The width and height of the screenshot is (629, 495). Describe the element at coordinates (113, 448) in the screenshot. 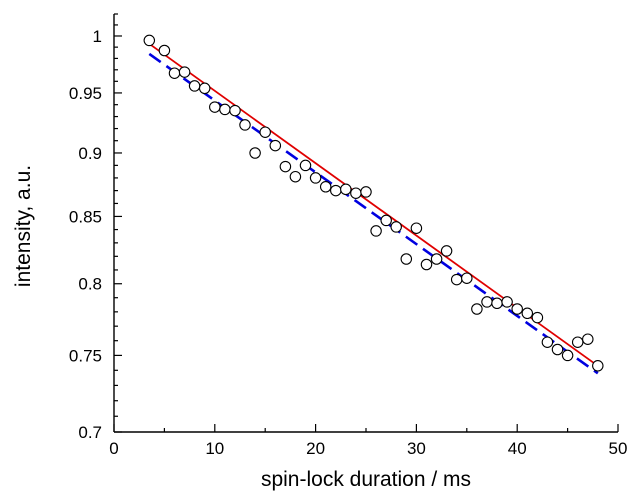

I see `x-tick-label: 0` at that location.